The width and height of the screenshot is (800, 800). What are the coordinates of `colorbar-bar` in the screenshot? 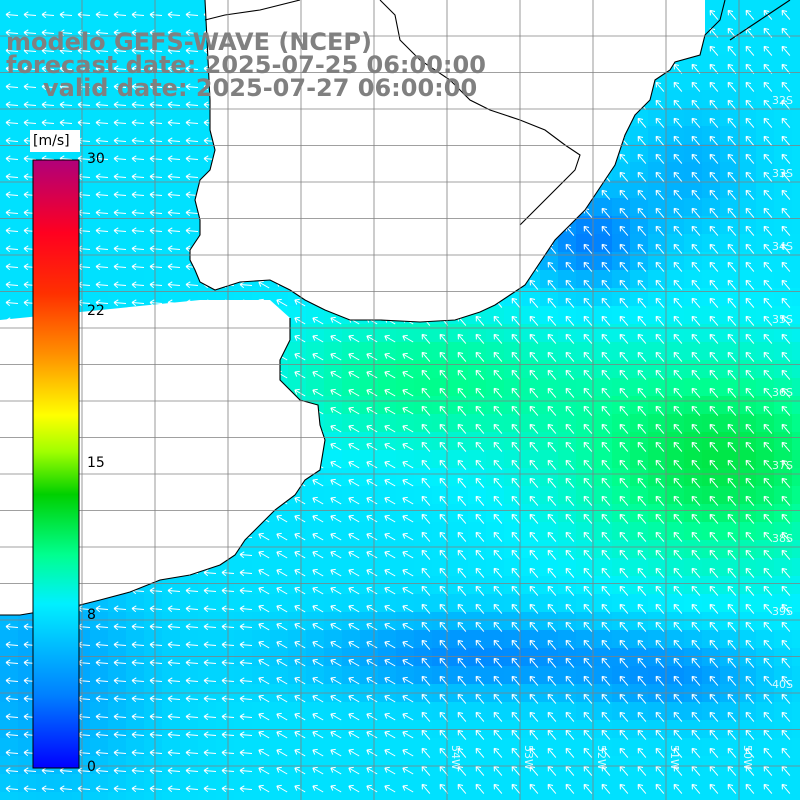 It's located at (56, 464).